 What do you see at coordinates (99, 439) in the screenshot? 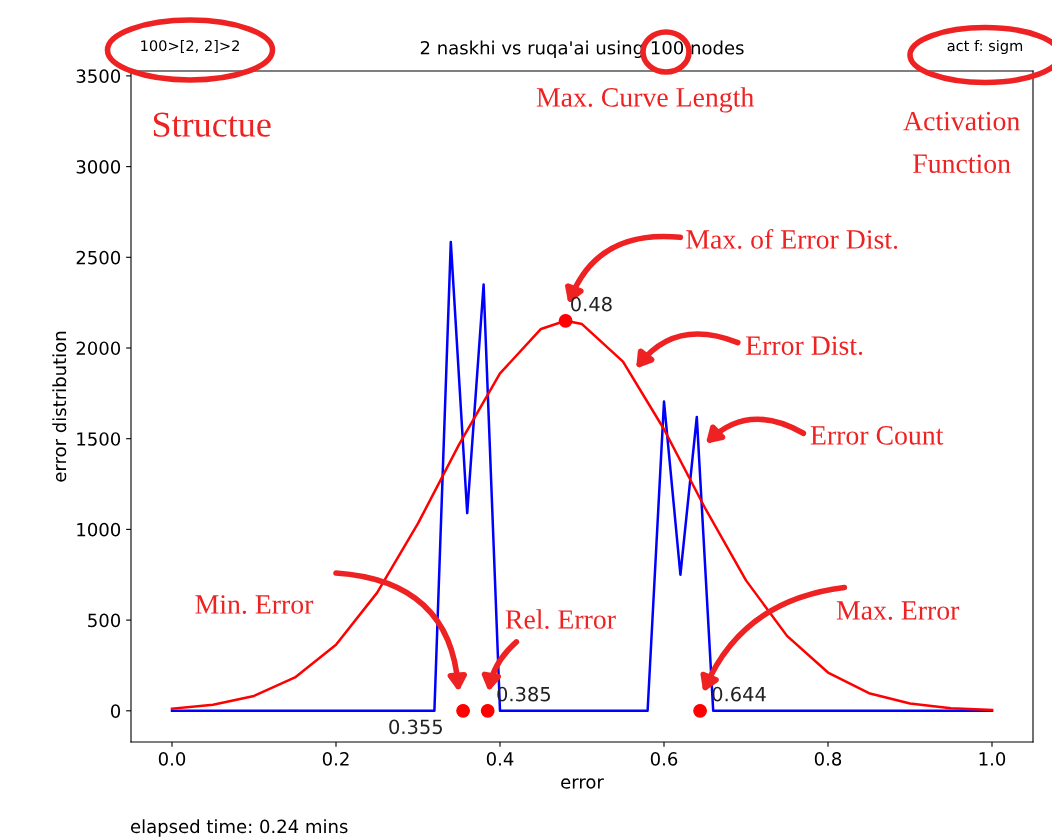
I see `y-tick-label: 1500` at bounding box center [99, 439].